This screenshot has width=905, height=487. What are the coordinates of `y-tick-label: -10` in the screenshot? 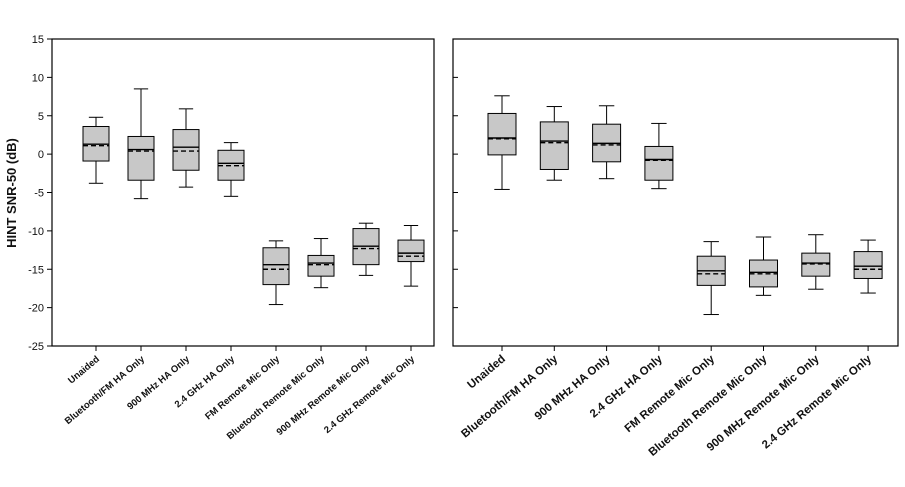 It's located at (36, 232).